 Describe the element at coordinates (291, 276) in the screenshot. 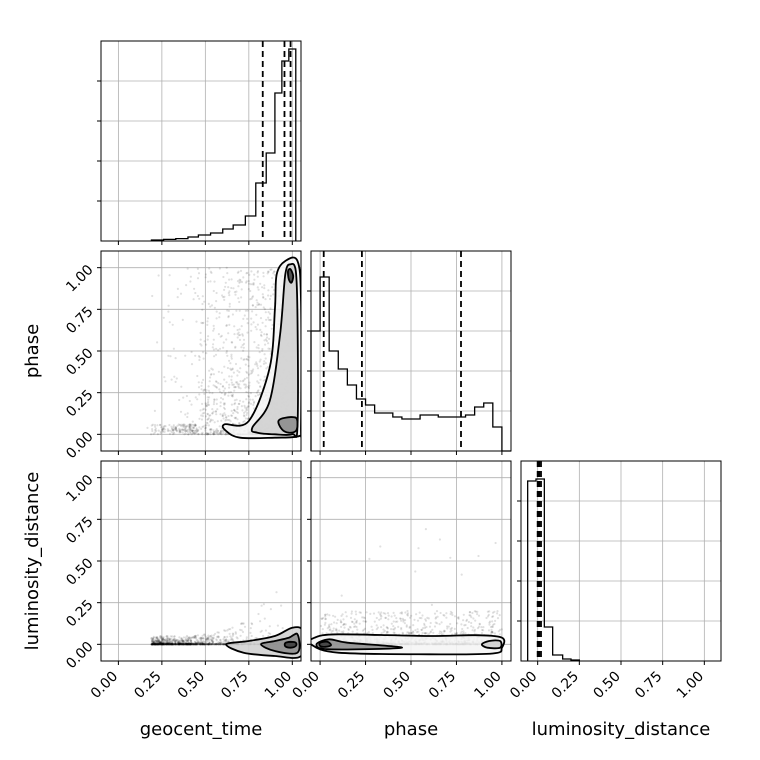

I see `phase-vs-geocent-time-contour-line` at that location.